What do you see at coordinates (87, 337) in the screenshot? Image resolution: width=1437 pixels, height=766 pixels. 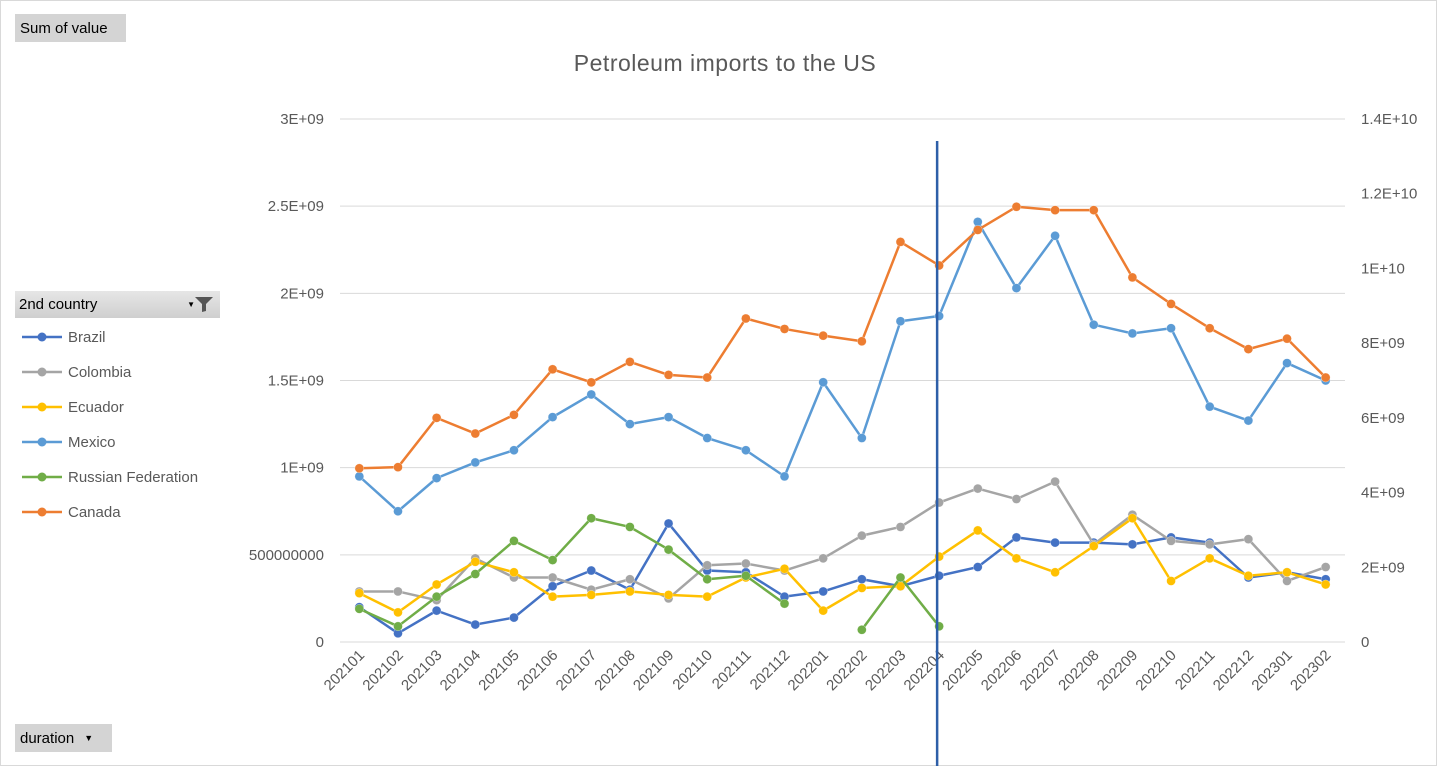 I see `legend-label: Brazil` at bounding box center [87, 337].